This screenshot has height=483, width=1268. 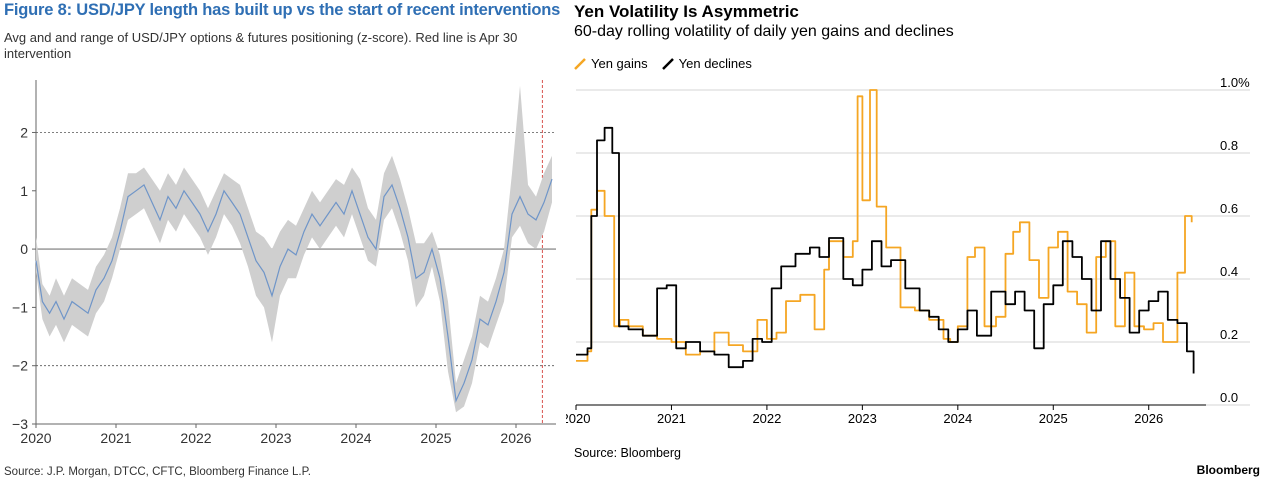 What do you see at coordinates (1228, 470) in the screenshot?
I see `bloomberg-logo: Bloomberg` at bounding box center [1228, 470].